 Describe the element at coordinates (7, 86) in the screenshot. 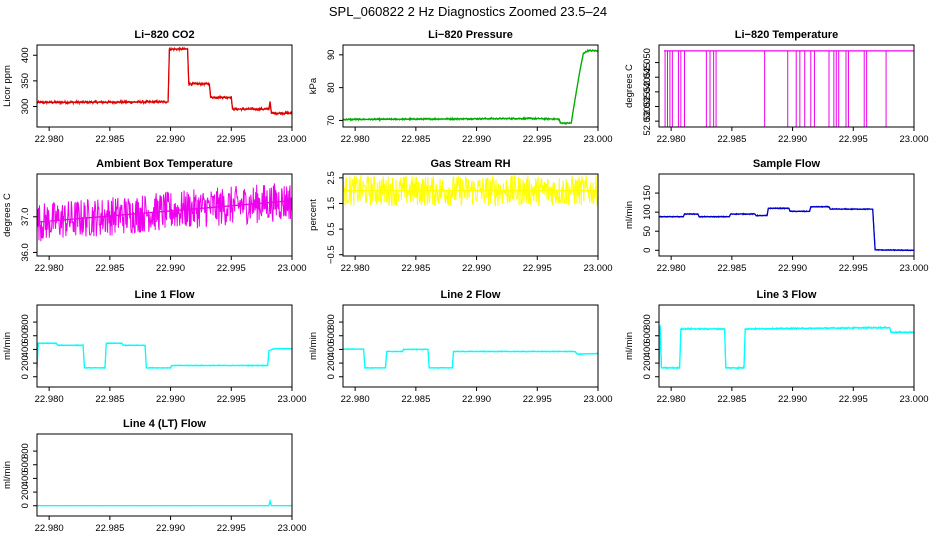

I see `y-axis-label: Licor ppm` at that location.